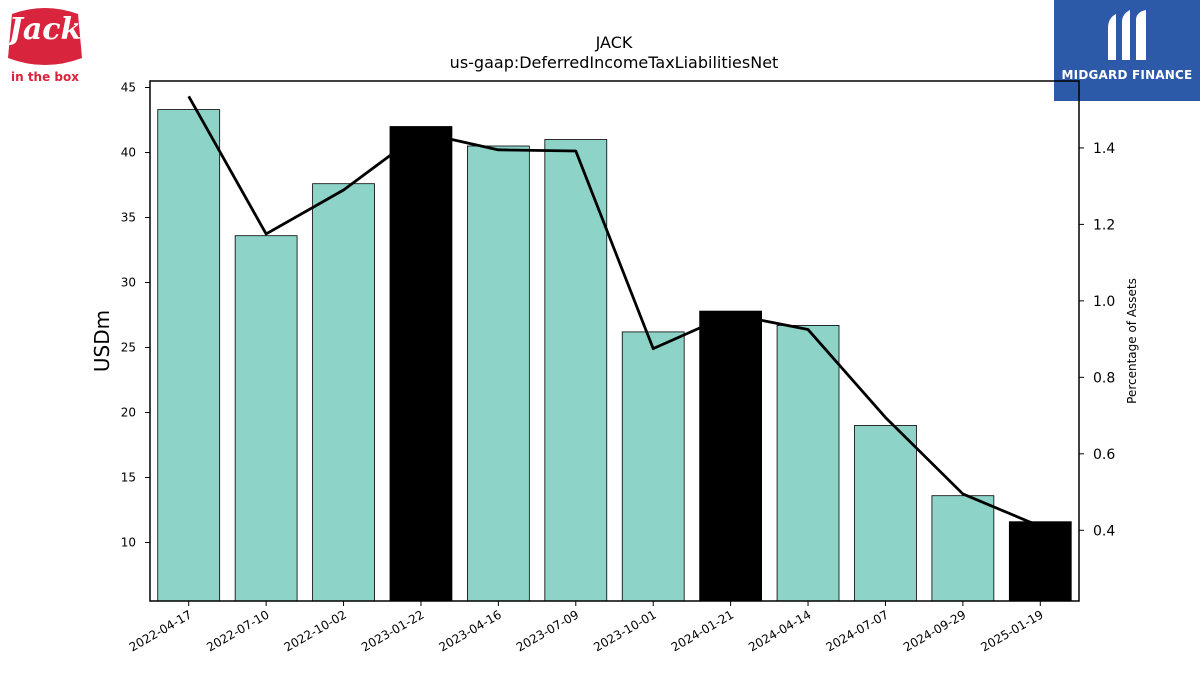  What do you see at coordinates (1104, 378) in the screenshot?
I see `y2-tick-label-0.8: 0.8` at bounding box center [1104, 378].